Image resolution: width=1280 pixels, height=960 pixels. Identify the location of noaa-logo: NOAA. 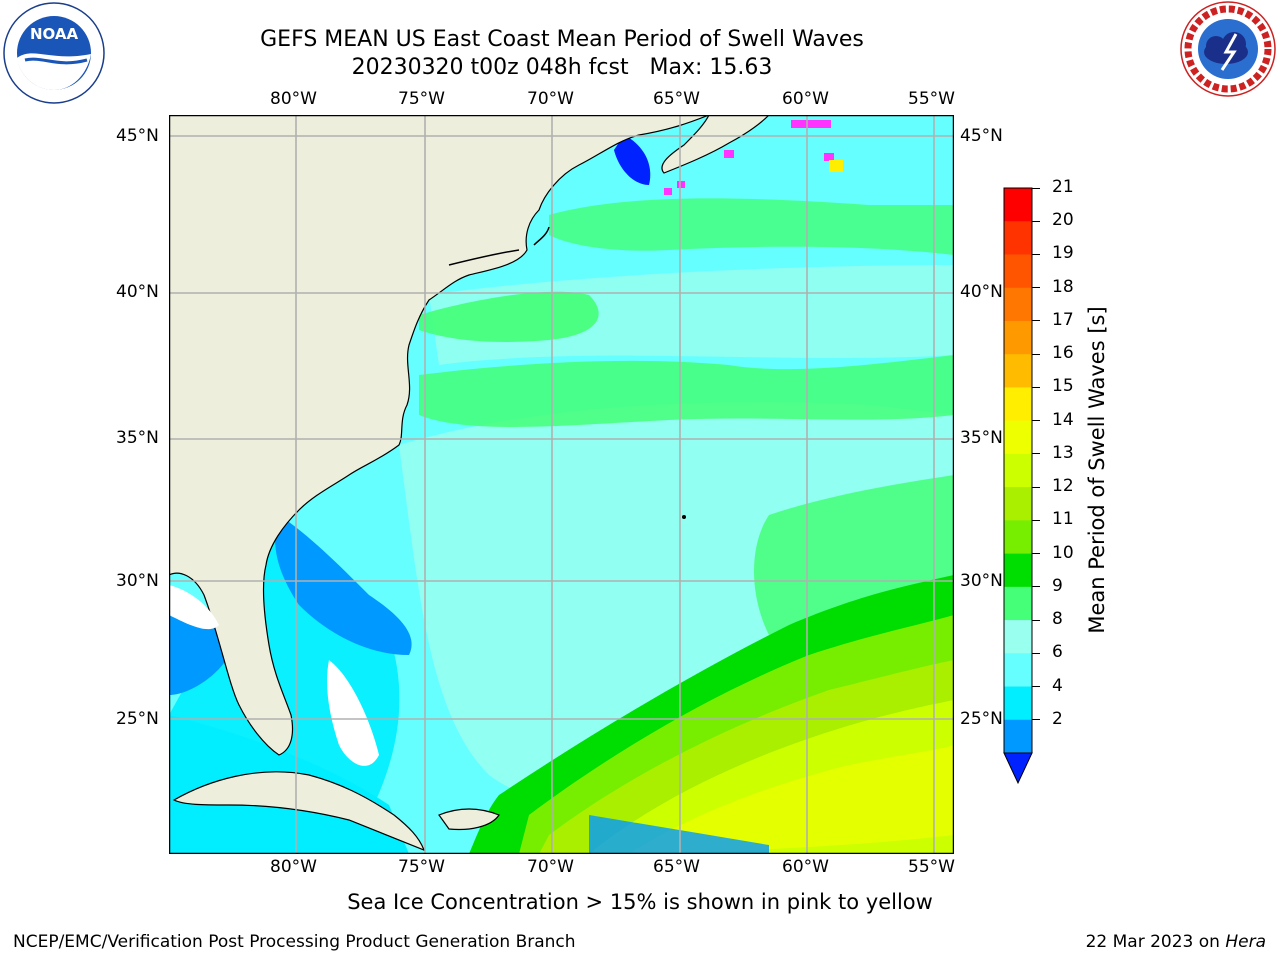
(54, 53).